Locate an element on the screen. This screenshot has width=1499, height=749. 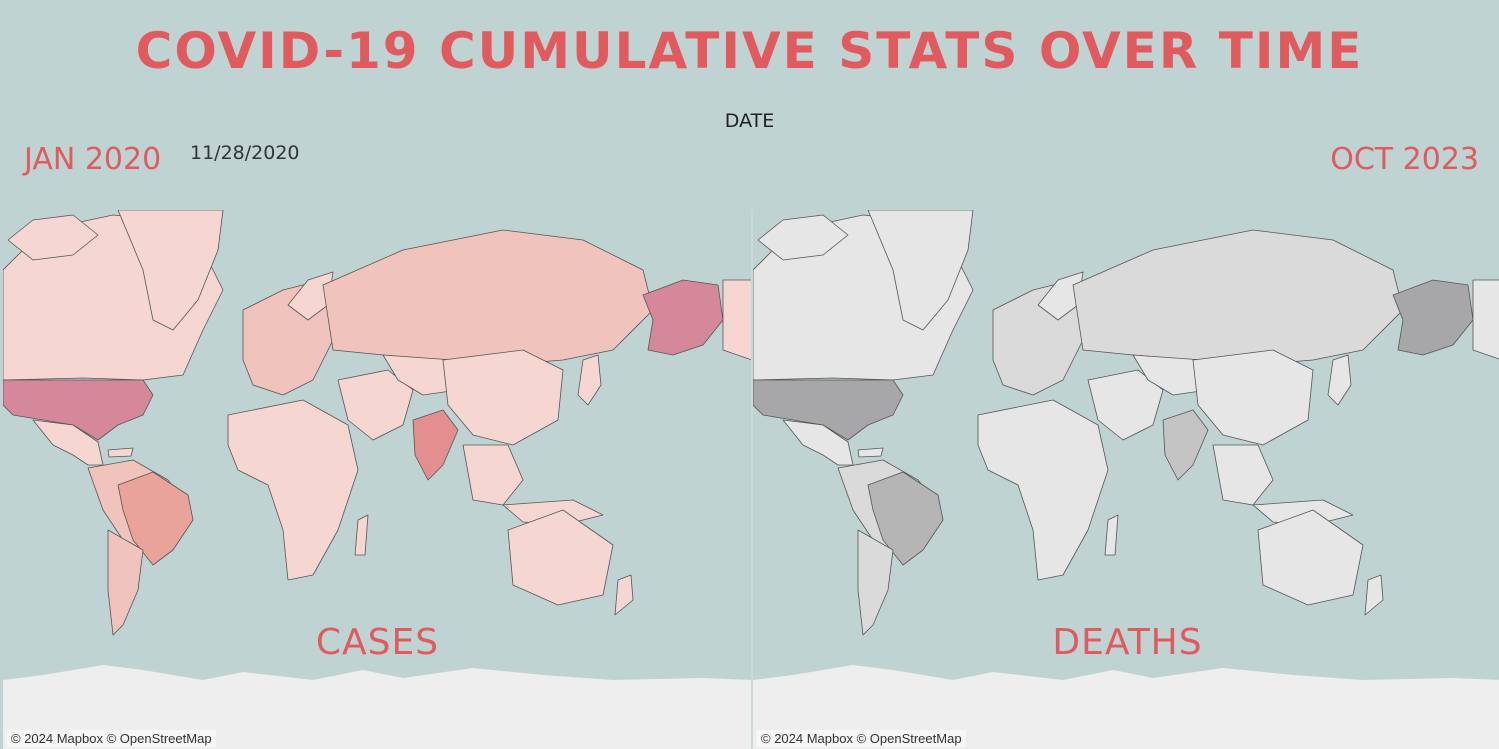
cases-new-zealand is located at coordinates (624, 595).